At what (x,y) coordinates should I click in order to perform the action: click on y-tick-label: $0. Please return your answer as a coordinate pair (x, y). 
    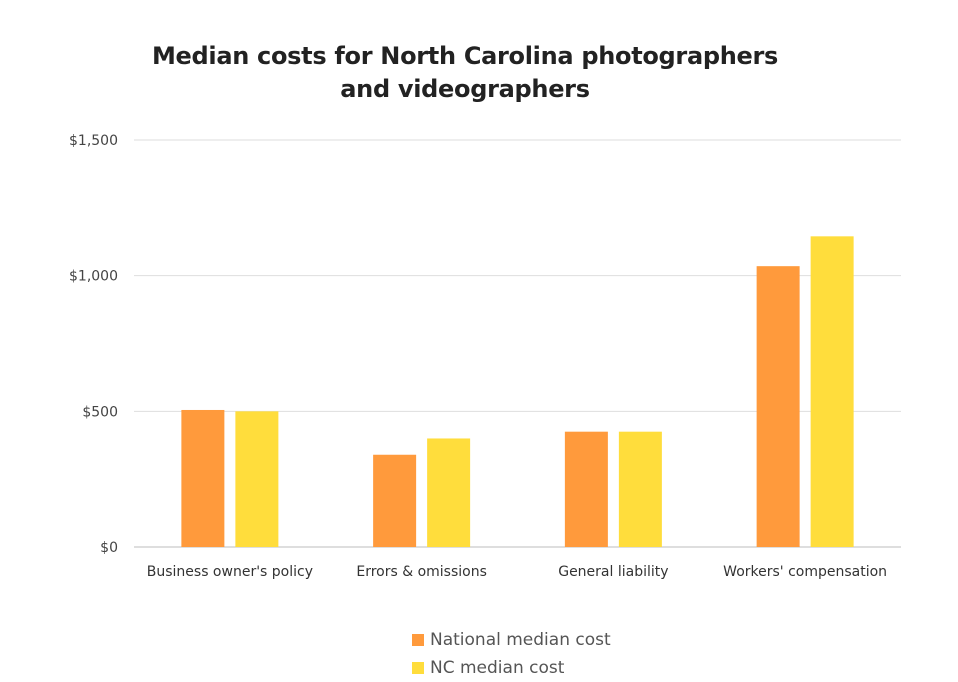
    Looking at the image, I should click on (109, 548).